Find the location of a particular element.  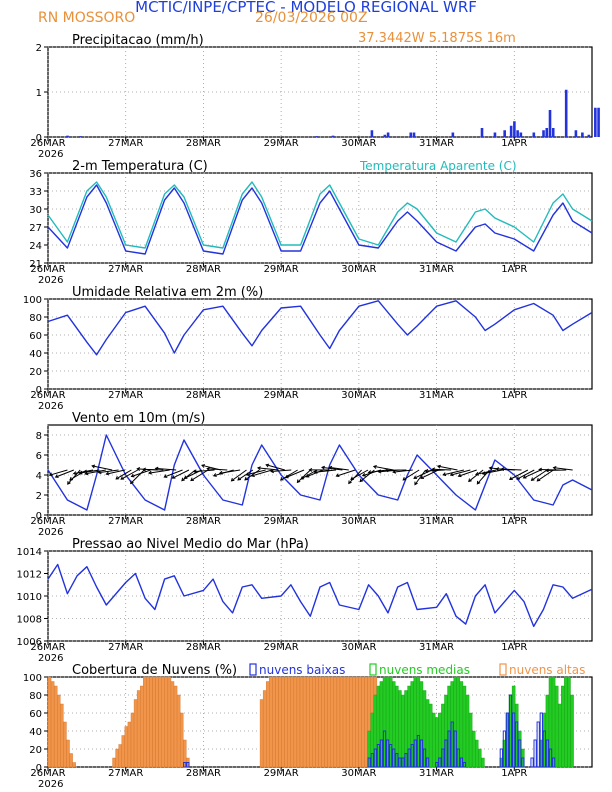

y-tick-label: 60 is located at coordinates (35, 714).